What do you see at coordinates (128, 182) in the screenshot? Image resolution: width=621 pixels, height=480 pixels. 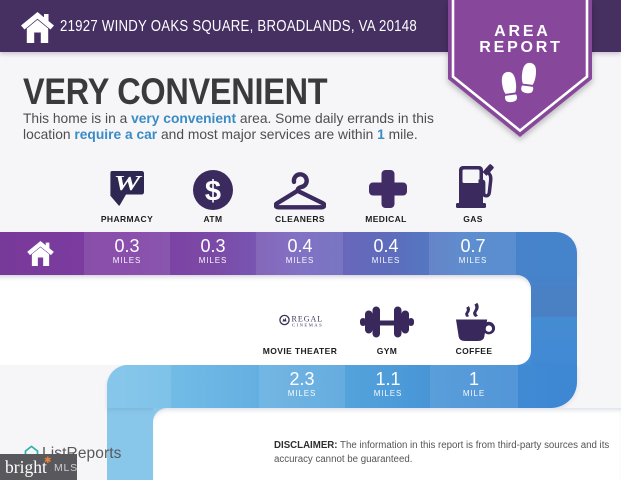 I see `svg-text: W` at bounding box center [128, 182].